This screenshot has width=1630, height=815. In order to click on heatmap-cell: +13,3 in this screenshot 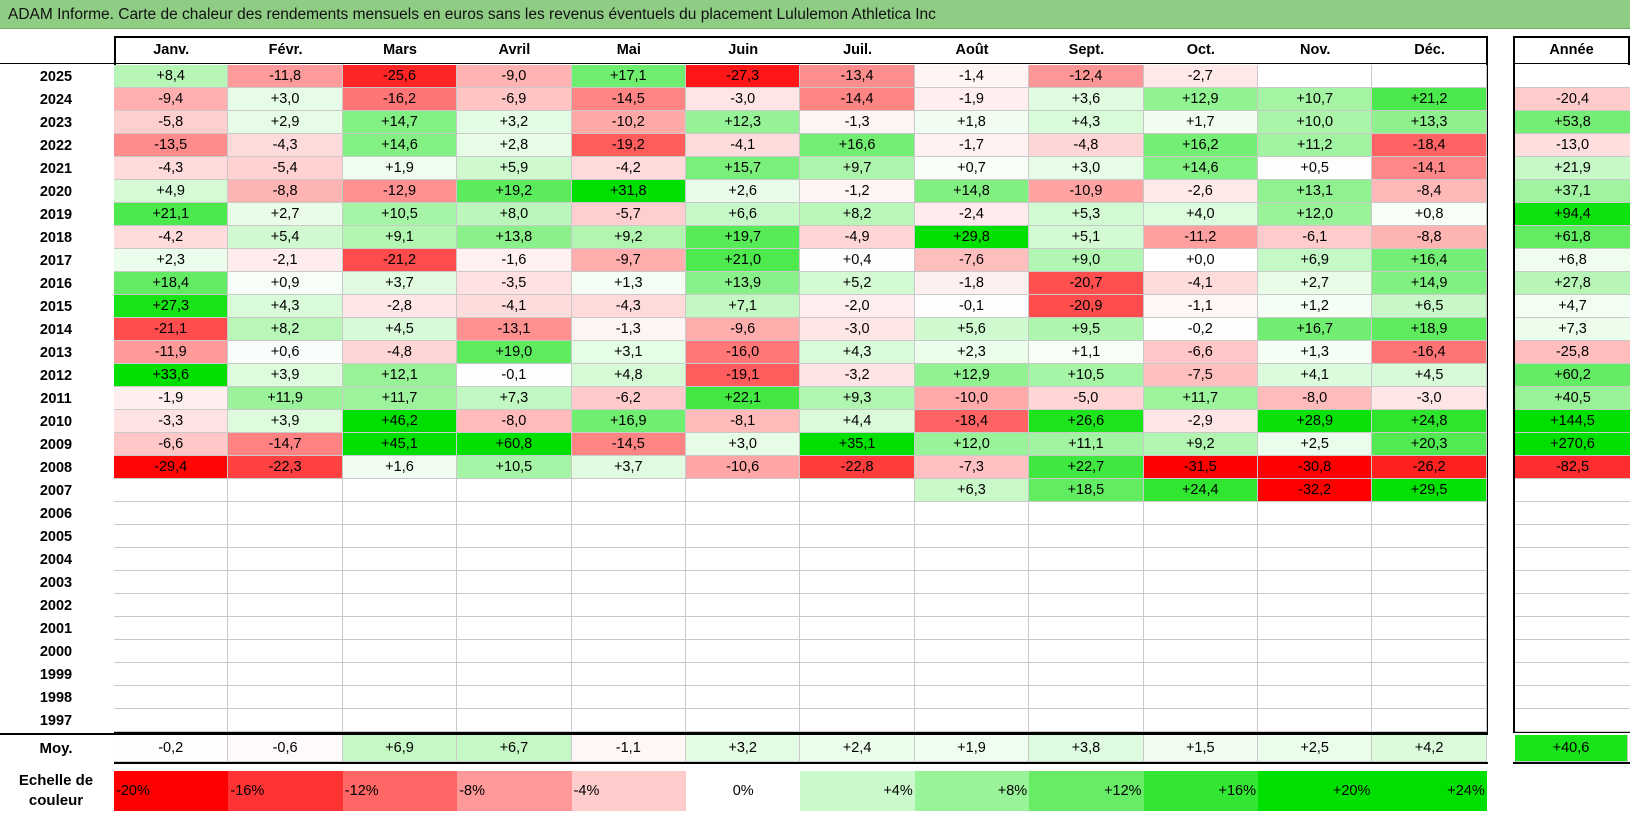, I will do `click(1429, 122)`.